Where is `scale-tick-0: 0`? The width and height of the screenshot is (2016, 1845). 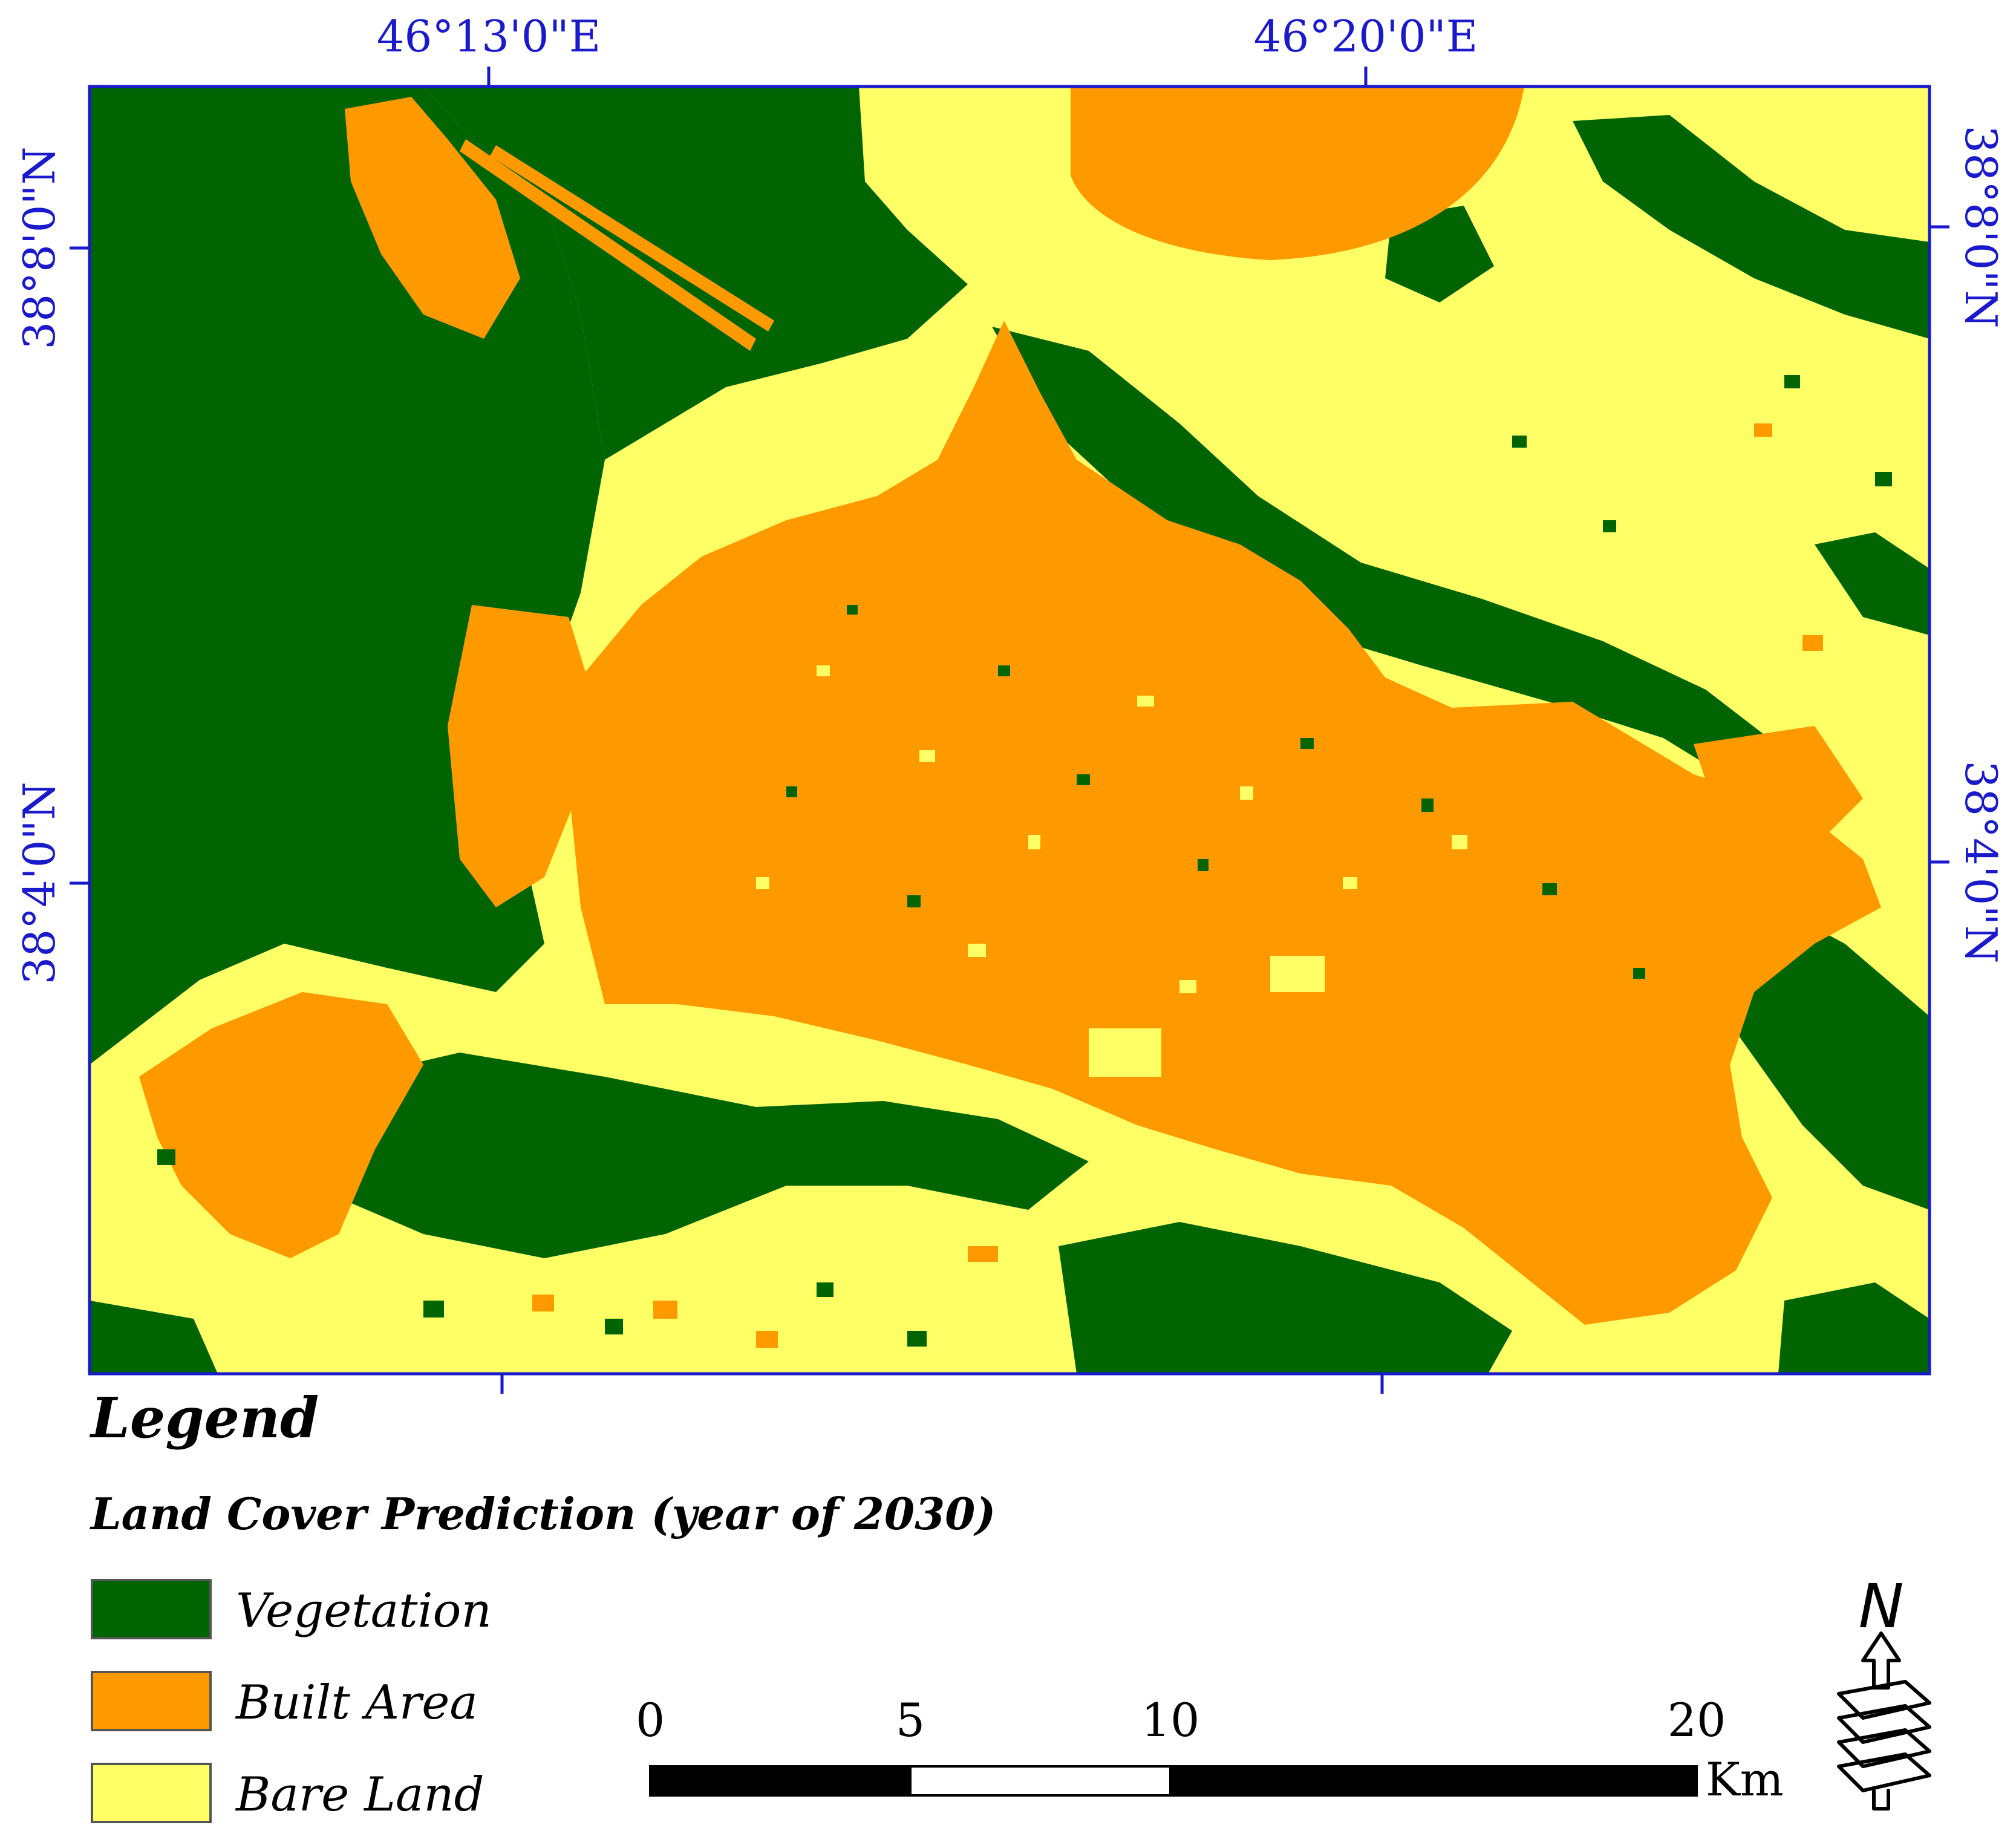
scale-tick-0: 0 is located at coordinates (650, 1720).